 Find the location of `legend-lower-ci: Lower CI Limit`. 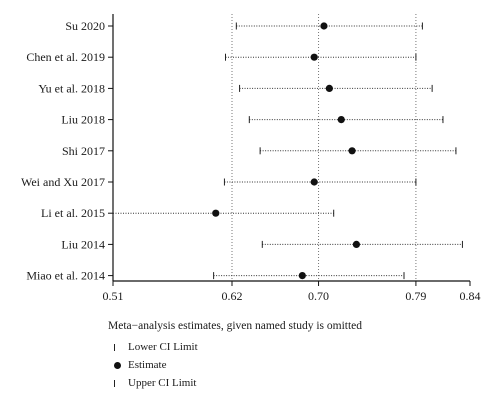

legend-lower-ci: Lower CI Limit is located at coordinates (235, 347).